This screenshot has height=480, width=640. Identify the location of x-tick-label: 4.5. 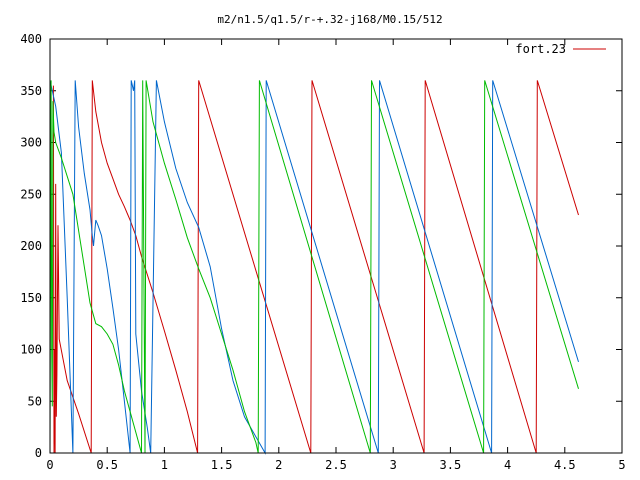
(565, 465).